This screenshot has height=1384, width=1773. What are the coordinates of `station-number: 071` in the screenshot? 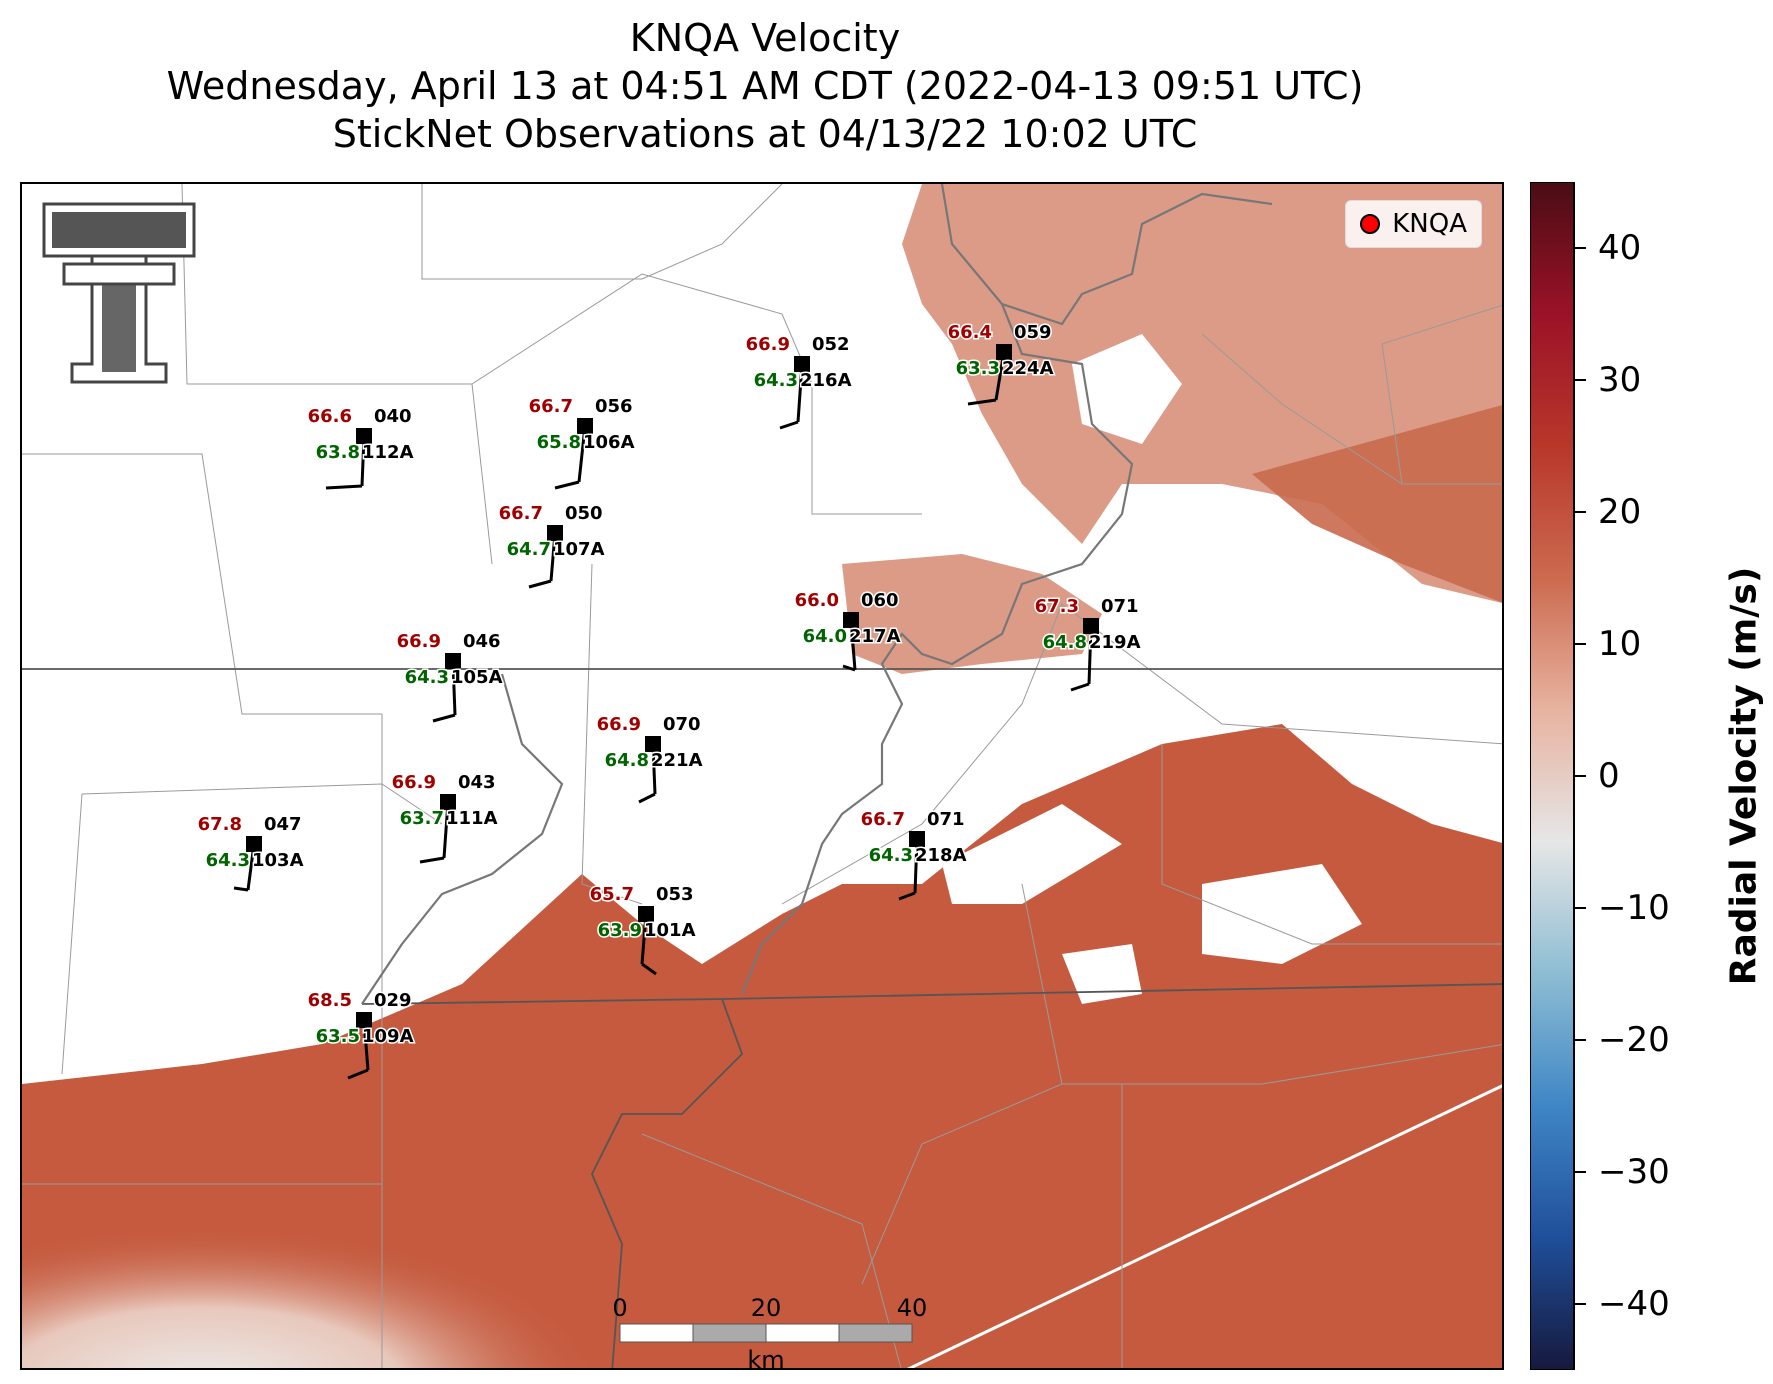 It's located at (946, 819).